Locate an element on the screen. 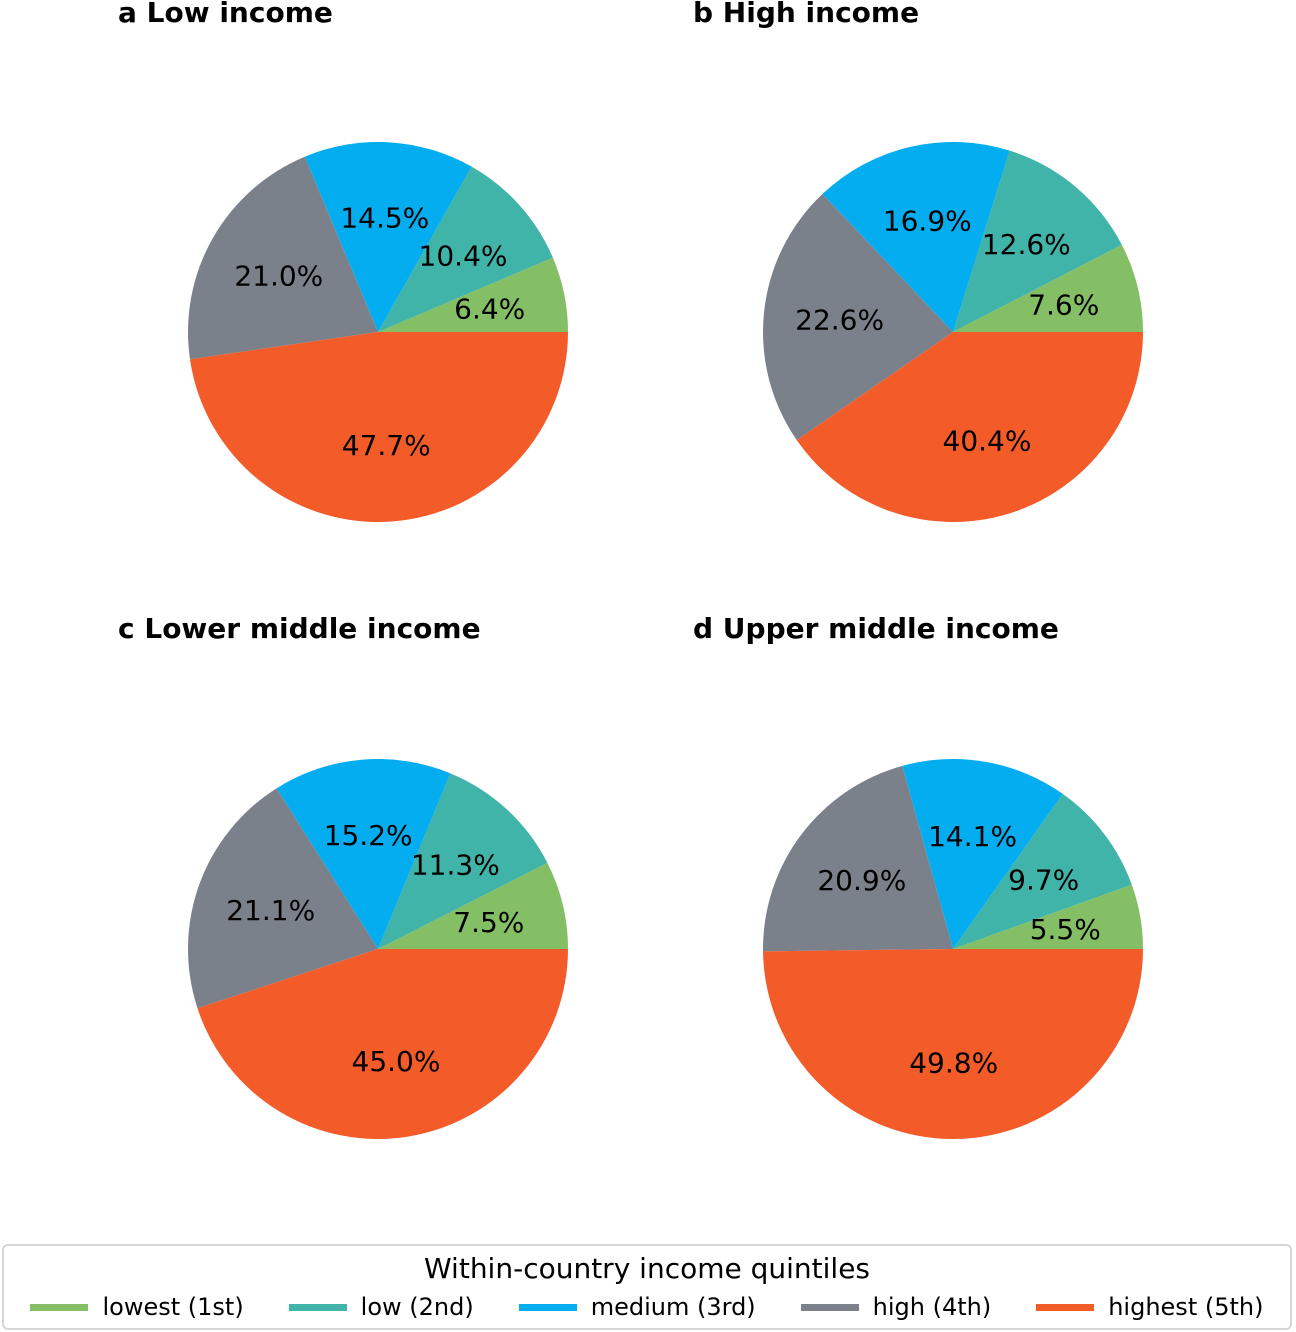 The width and height of the screenshot is (1296, 1332). pie-a-slice-highest is located at coordinates (379, 427).